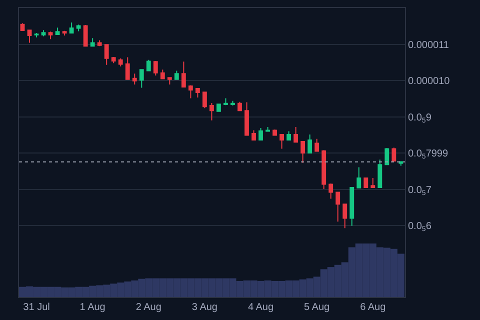  I want to click on x-tick-label: 4 Aug, so click(261, 307).